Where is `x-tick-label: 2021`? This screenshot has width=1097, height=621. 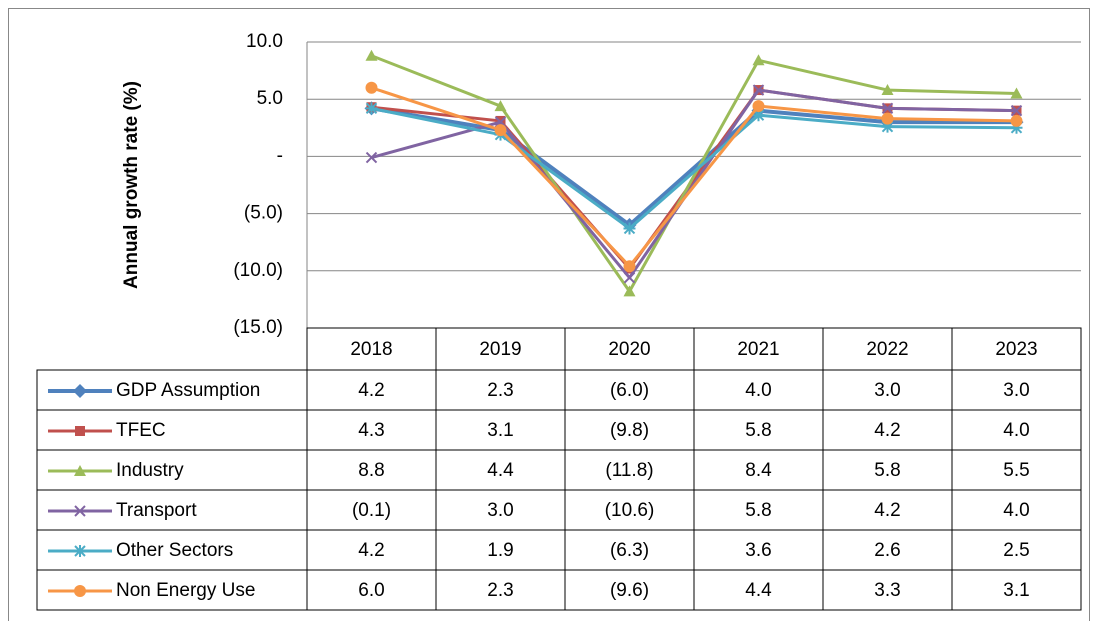 x-tick-label: 2021 is located at coordinates (758, 349).